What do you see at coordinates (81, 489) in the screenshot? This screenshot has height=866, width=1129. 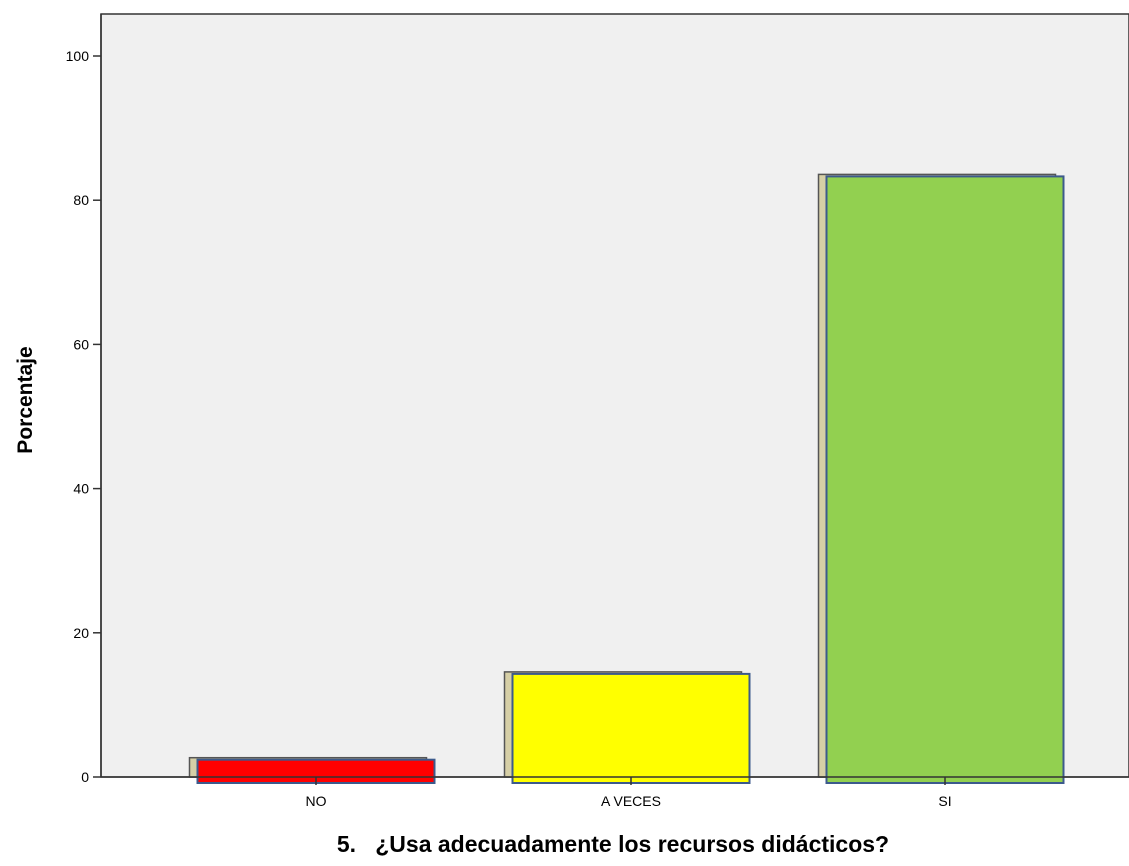 I see `y-tick-label: 40` at bounding box center [81, 489].